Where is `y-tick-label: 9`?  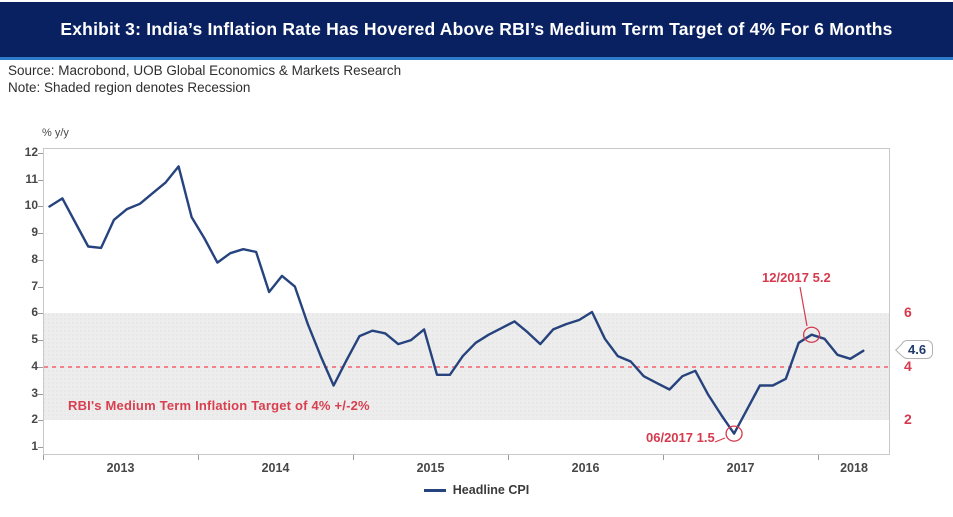 y-tick-label: 9 is located at coordinates (34, 232).